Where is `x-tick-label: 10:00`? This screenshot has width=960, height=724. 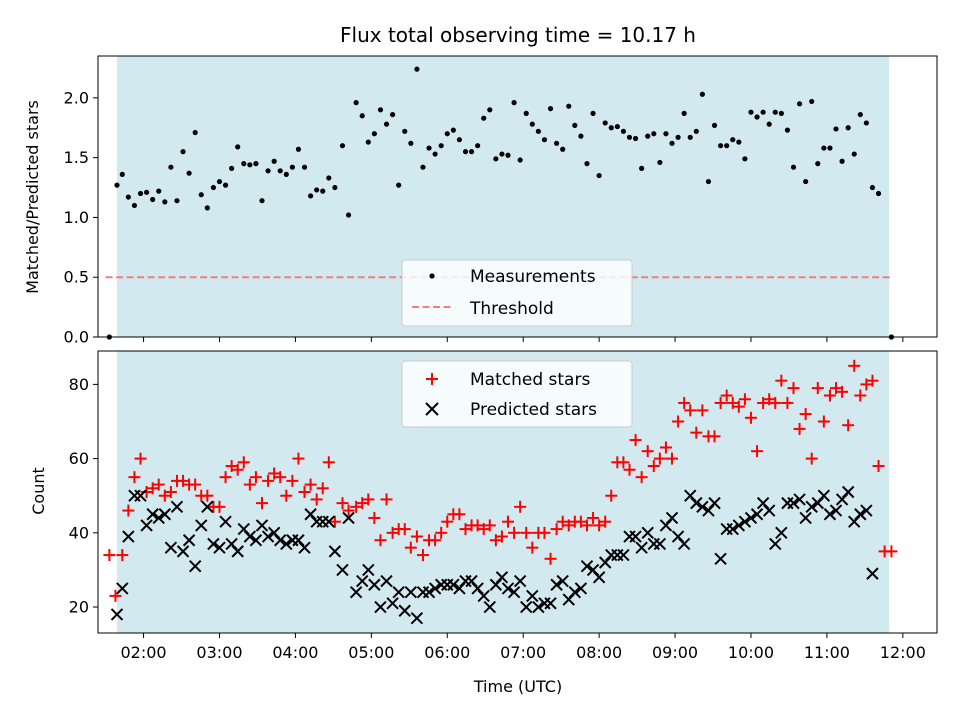 x-tick-label: 10:00 is located at coordinates (751, 652).